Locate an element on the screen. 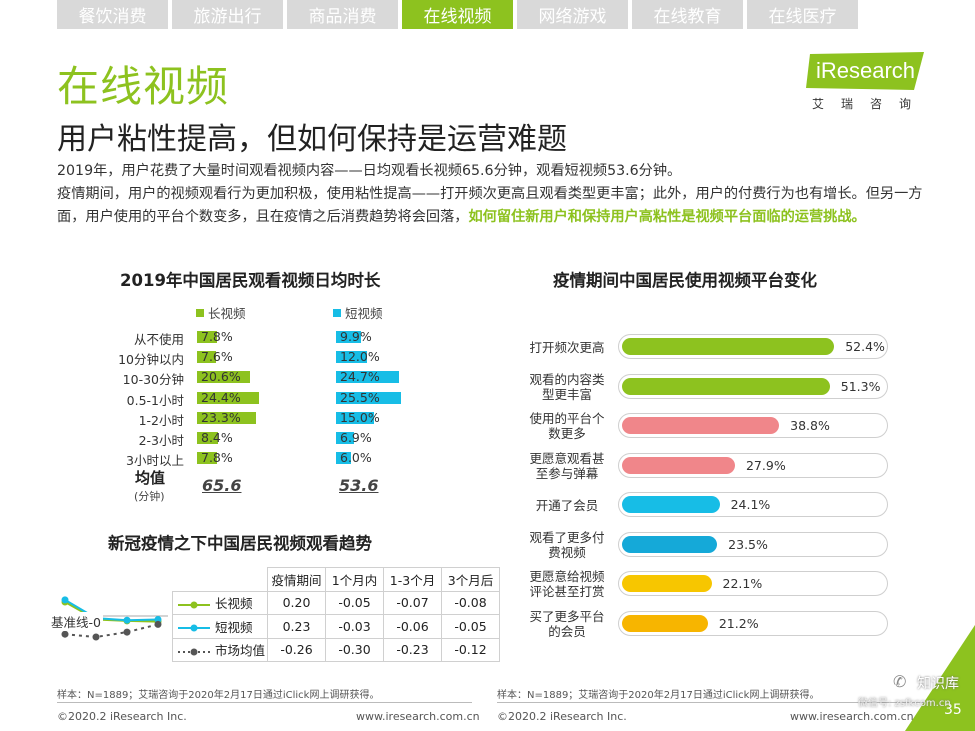  bar-value-label: 7.6% is located at coordinates (217, 357).